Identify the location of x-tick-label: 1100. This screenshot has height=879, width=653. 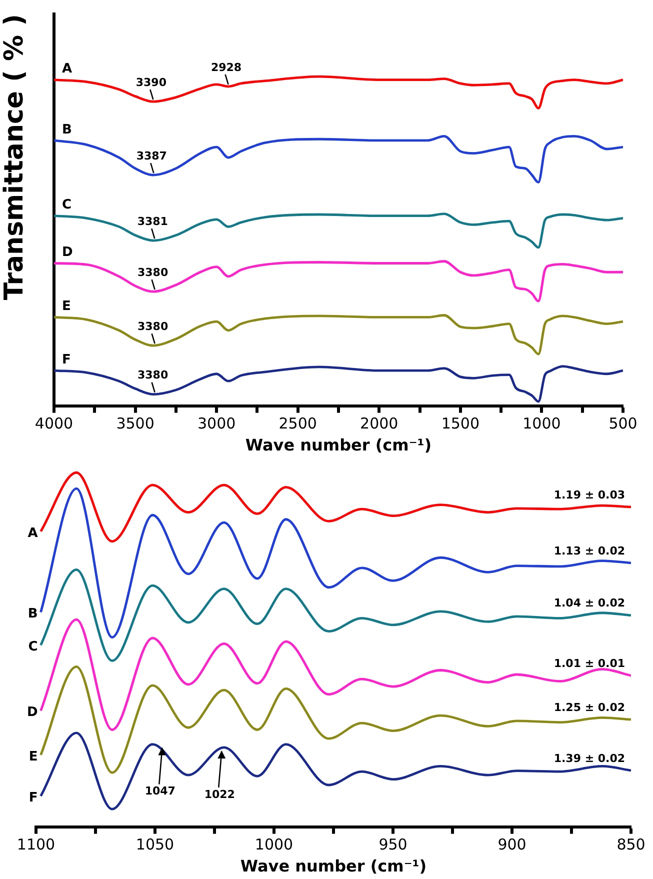
(36, 845).